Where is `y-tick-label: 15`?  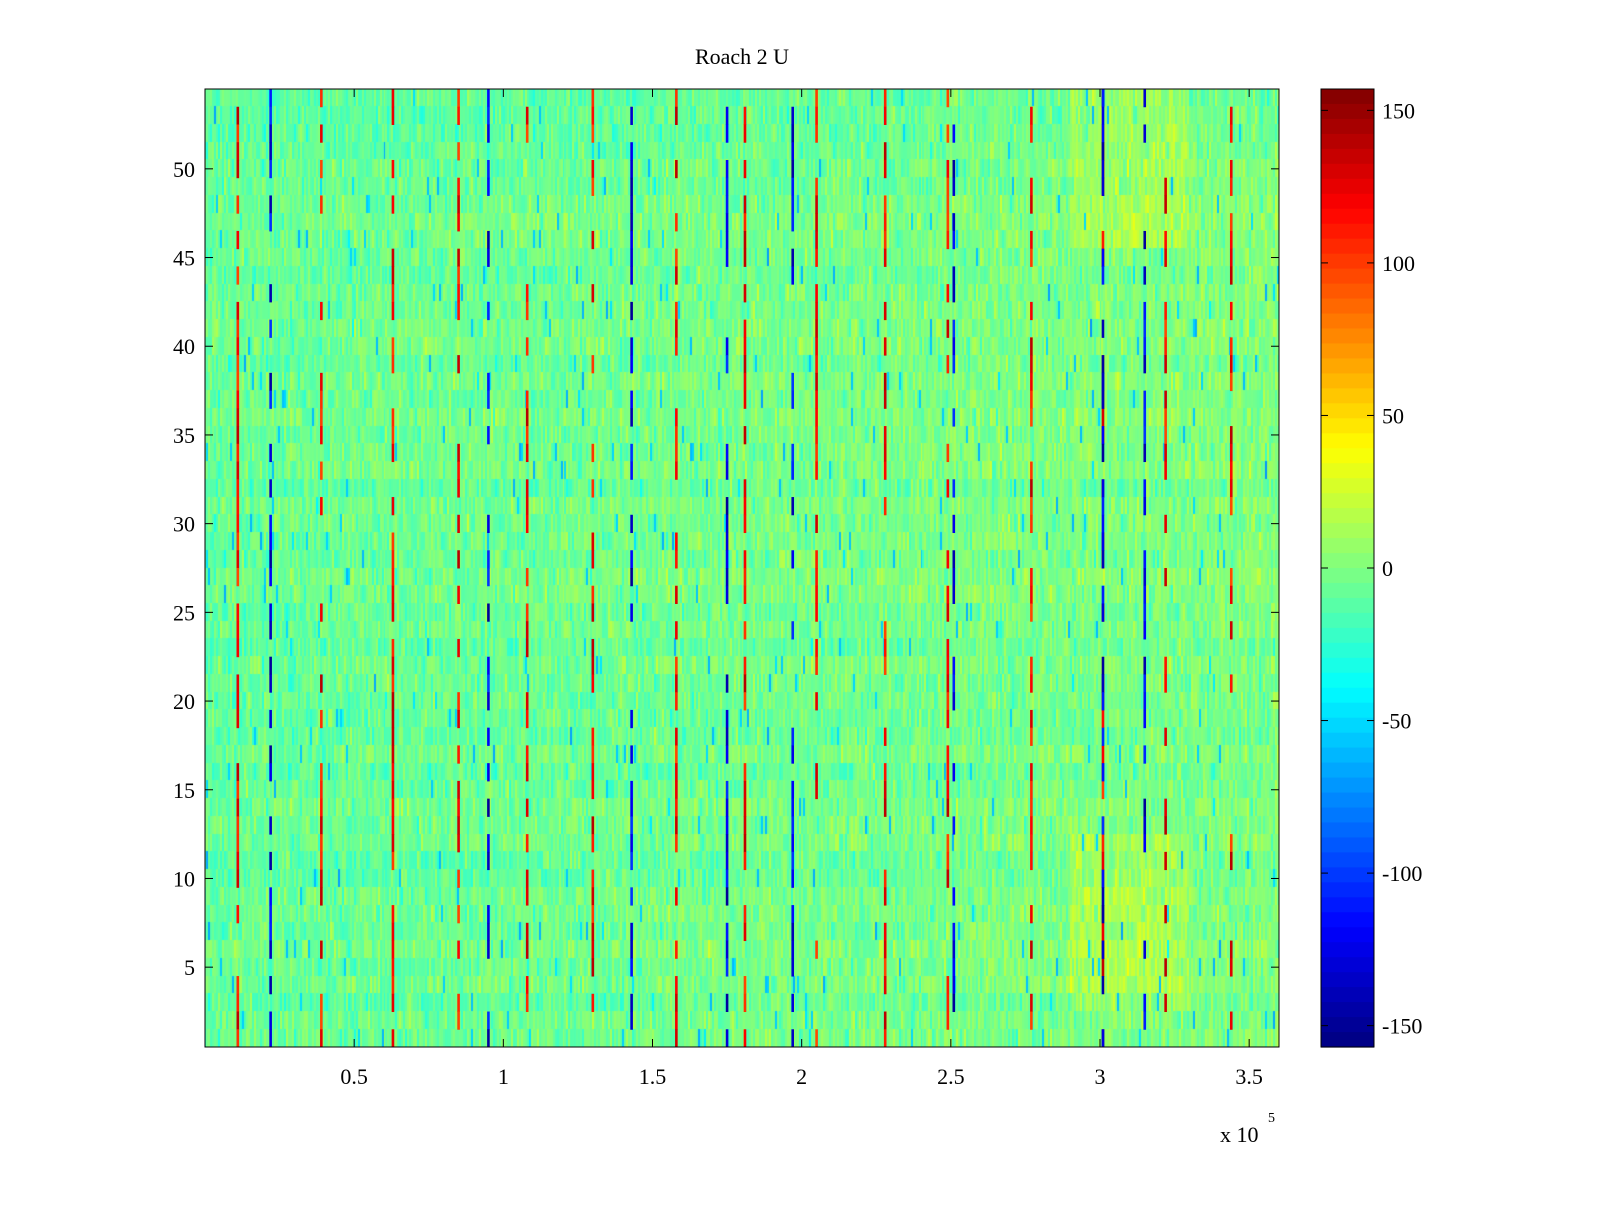
y-tick-label: 15 is located at coordinates (184, 790).